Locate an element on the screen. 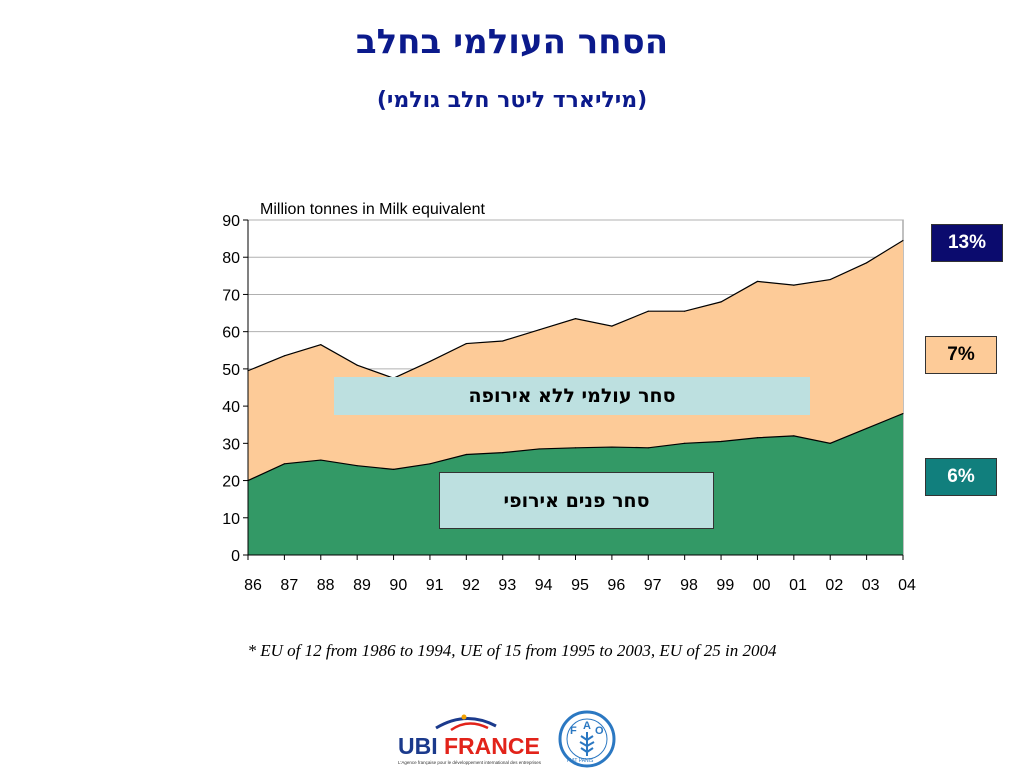  x-tick-label: 99 is located at coordinates (725, 585).